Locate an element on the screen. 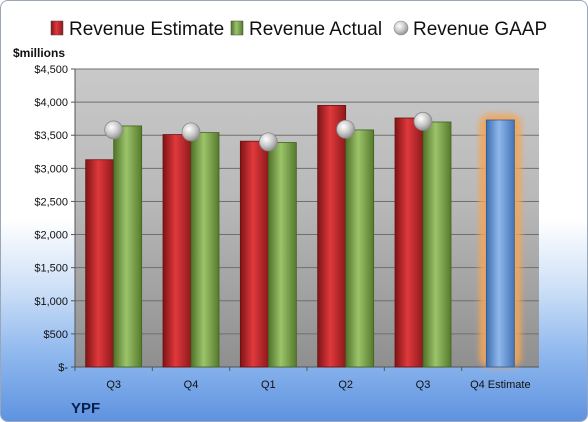 This screenshot has width=588, height=422. y-tick-label: $1,000 is located at coordinates (51, 302).